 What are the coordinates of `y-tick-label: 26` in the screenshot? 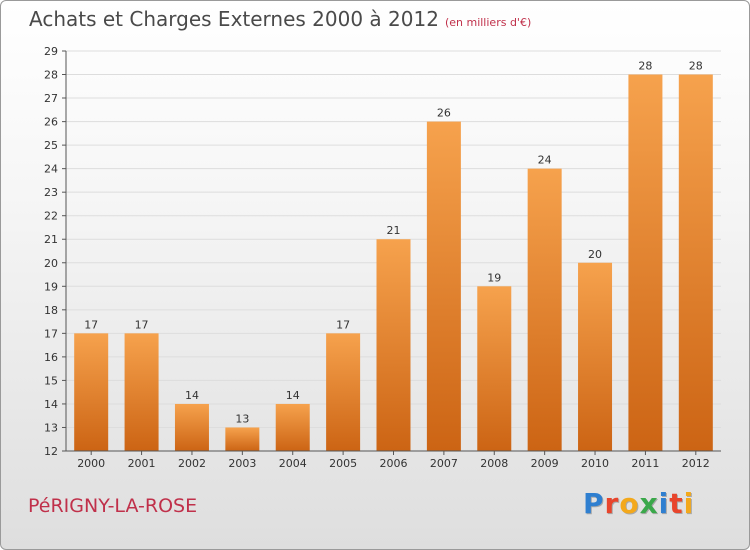 It's located at (51, 122).